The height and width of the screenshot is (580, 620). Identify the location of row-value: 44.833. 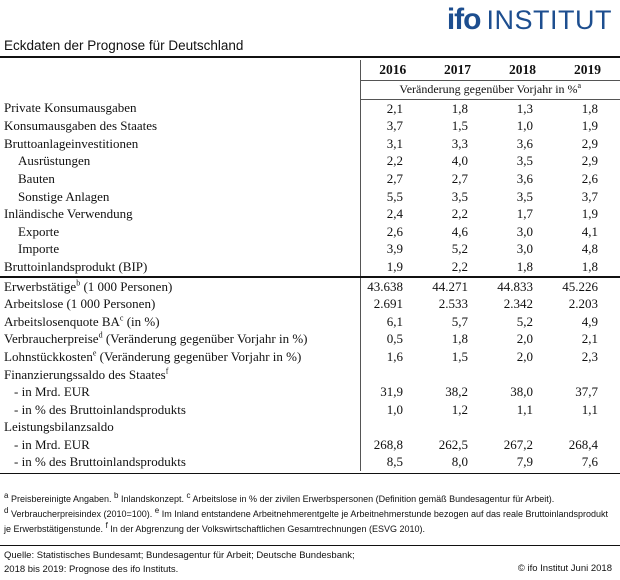
(522, 285).